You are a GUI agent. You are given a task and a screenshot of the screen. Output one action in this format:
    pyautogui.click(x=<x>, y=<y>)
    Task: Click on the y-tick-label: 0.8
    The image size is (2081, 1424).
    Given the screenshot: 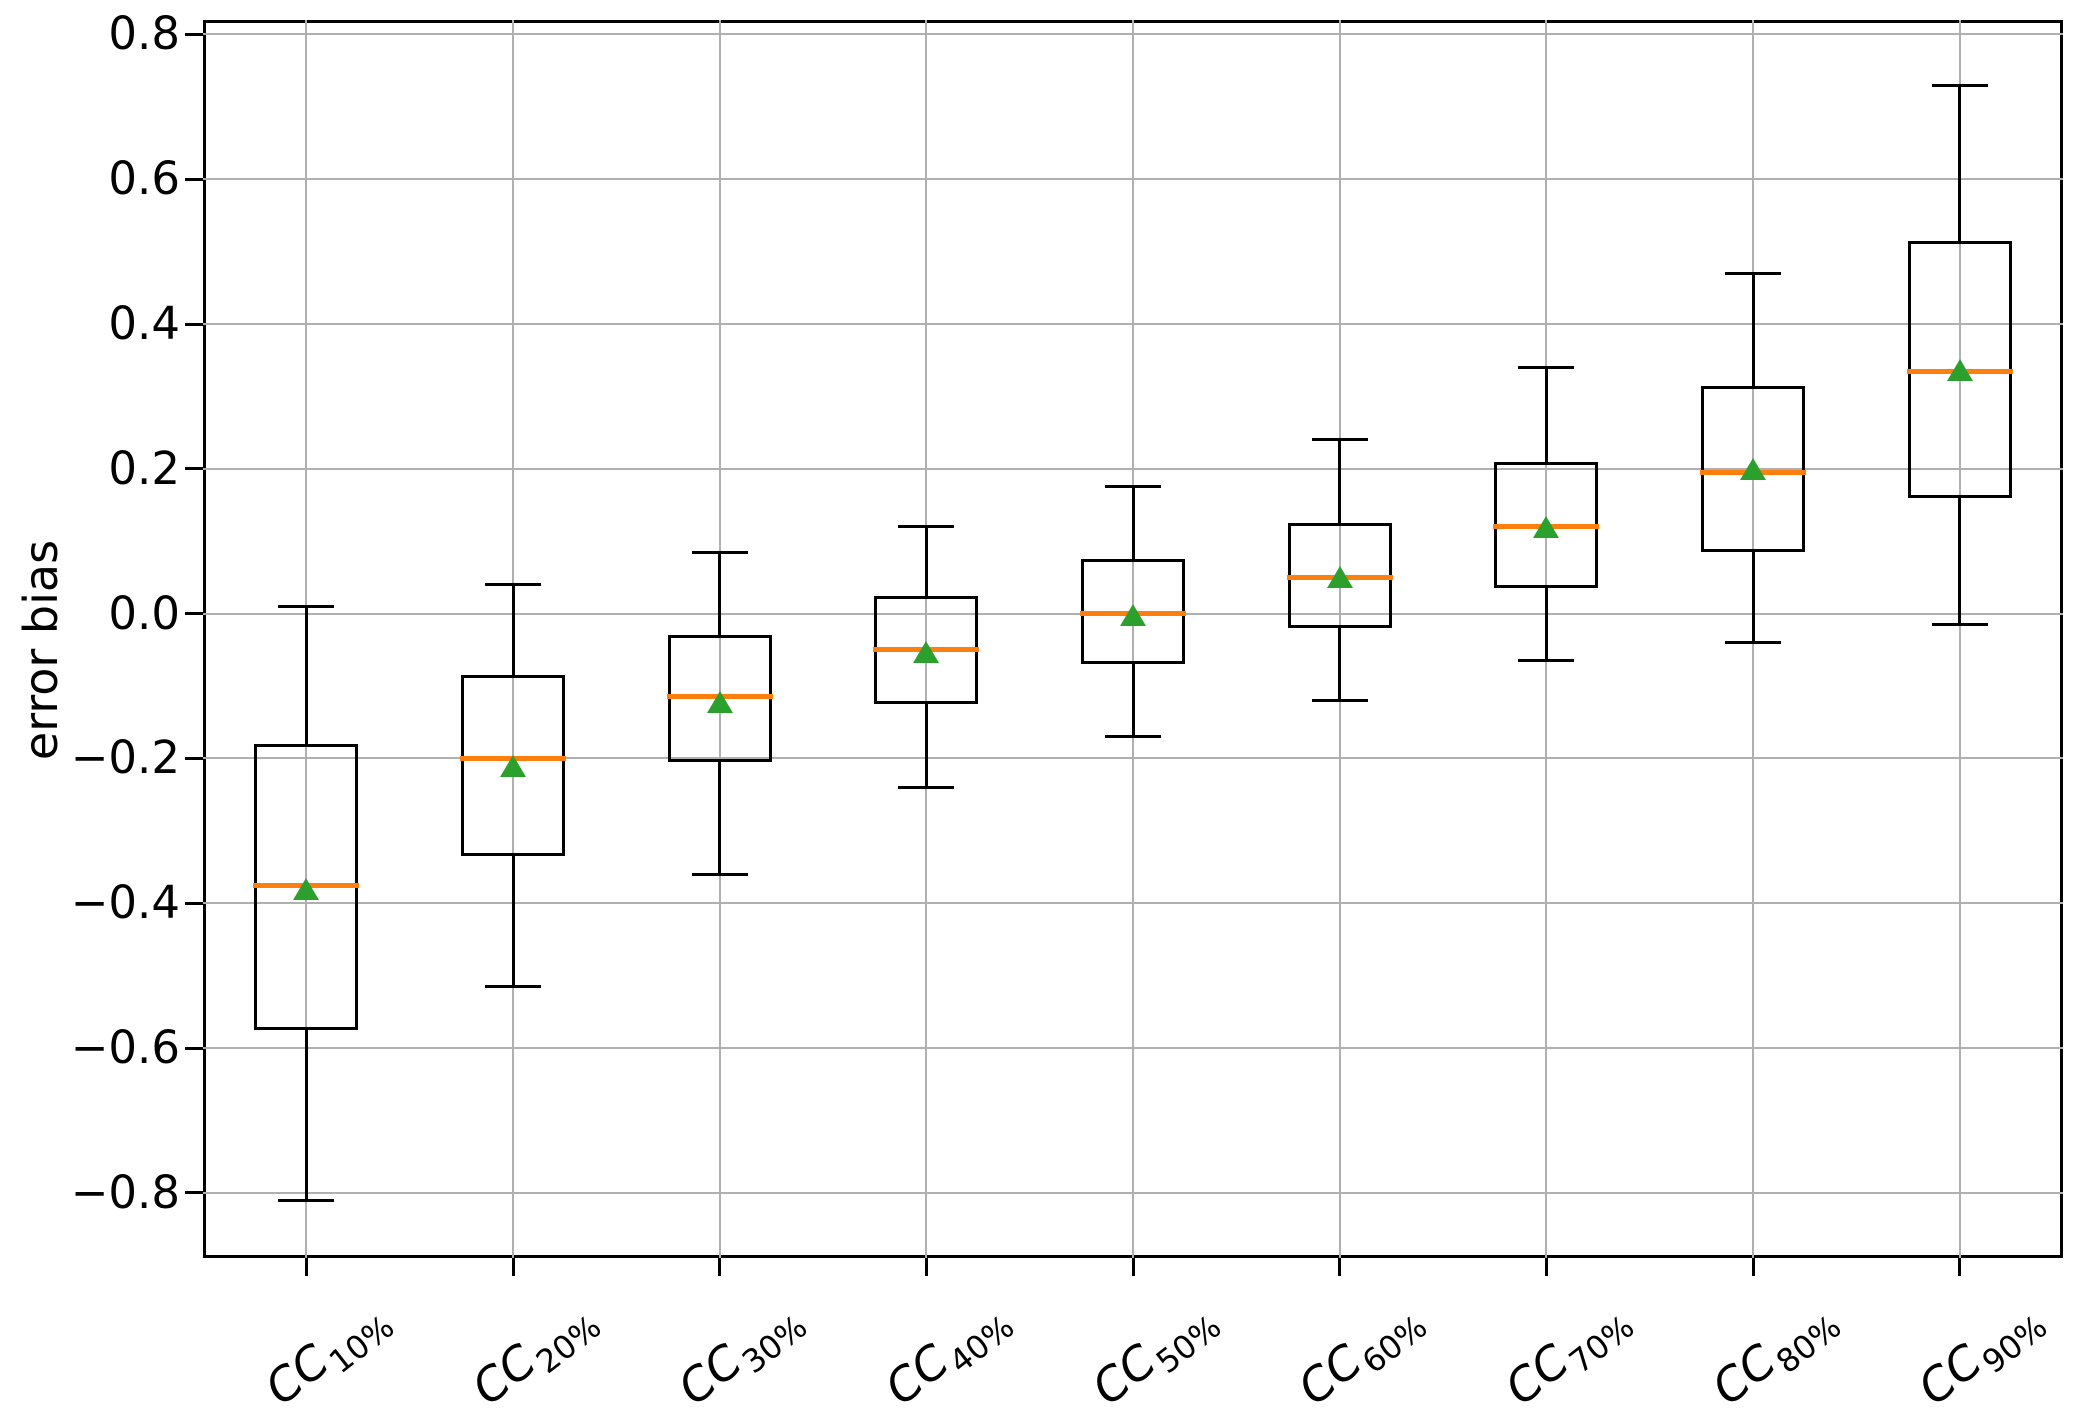 What is the action you would take?
    pyautogui.click(x=144, y=34)
    